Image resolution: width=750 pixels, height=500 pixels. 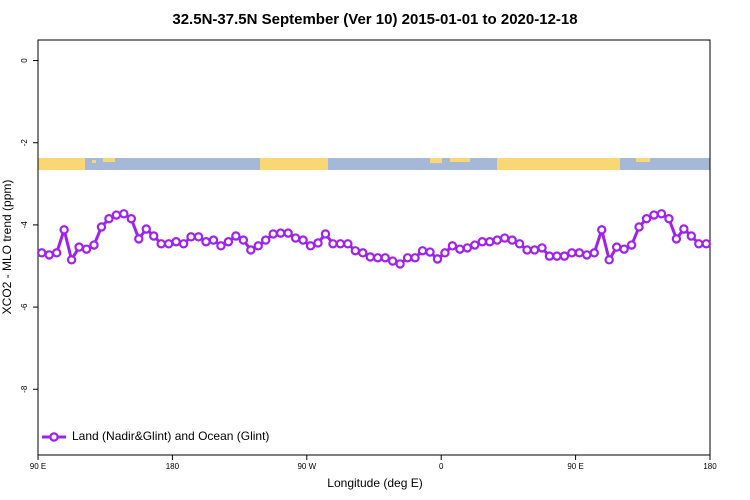 I want to click on legend-label: Land (Nadir&Glint) and Ocean (Glint), so click(x=170, y=436).